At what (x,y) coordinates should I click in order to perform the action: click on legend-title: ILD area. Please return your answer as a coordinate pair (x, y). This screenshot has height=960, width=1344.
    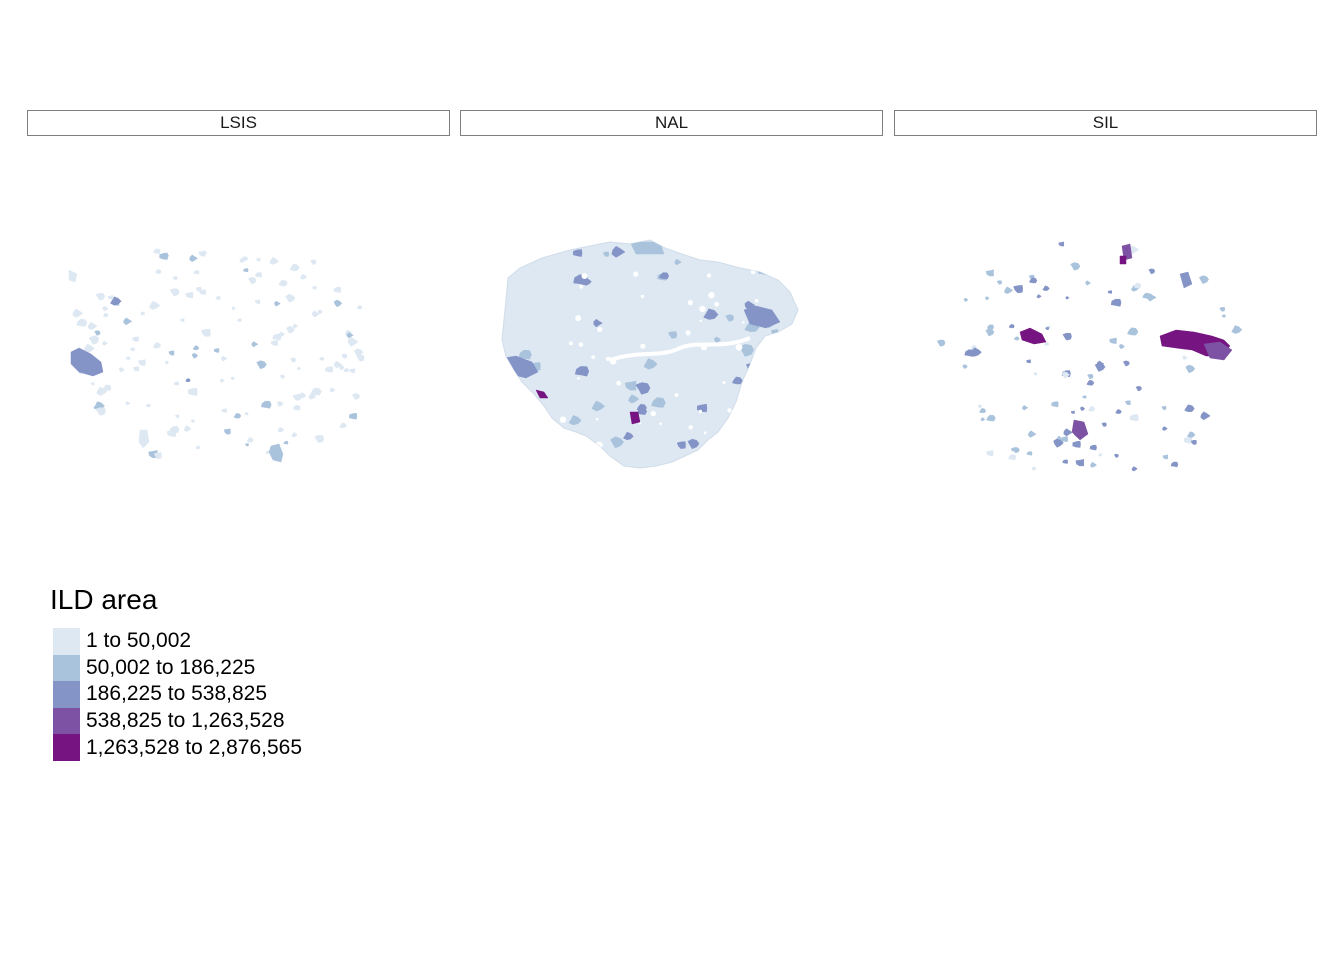
    Looking at the image, I should click on (104, 599).